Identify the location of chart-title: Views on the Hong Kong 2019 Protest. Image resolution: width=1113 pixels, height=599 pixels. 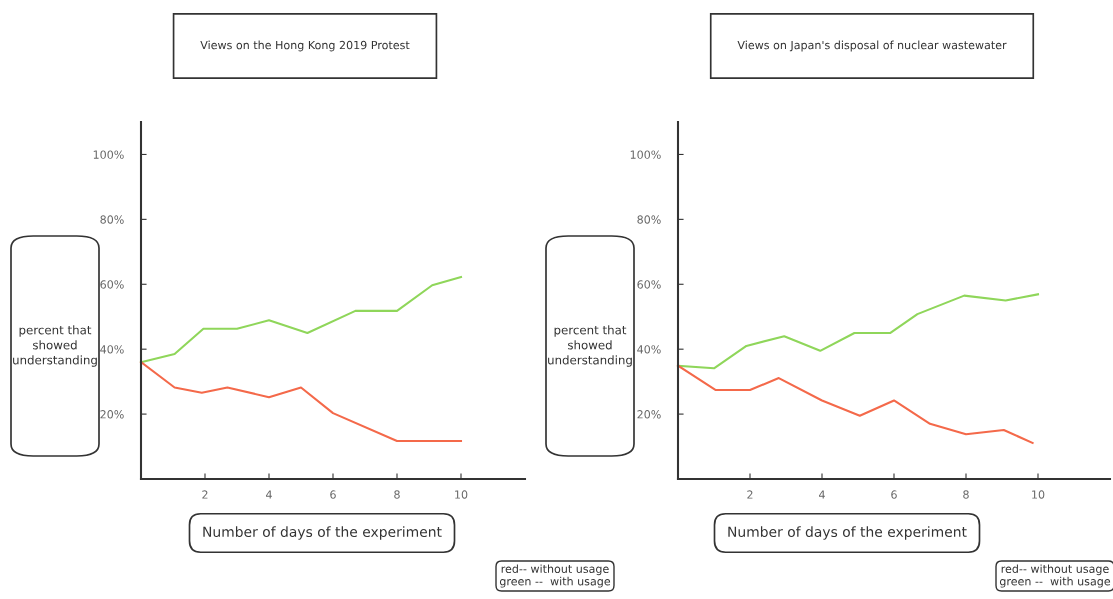
(305, 46).